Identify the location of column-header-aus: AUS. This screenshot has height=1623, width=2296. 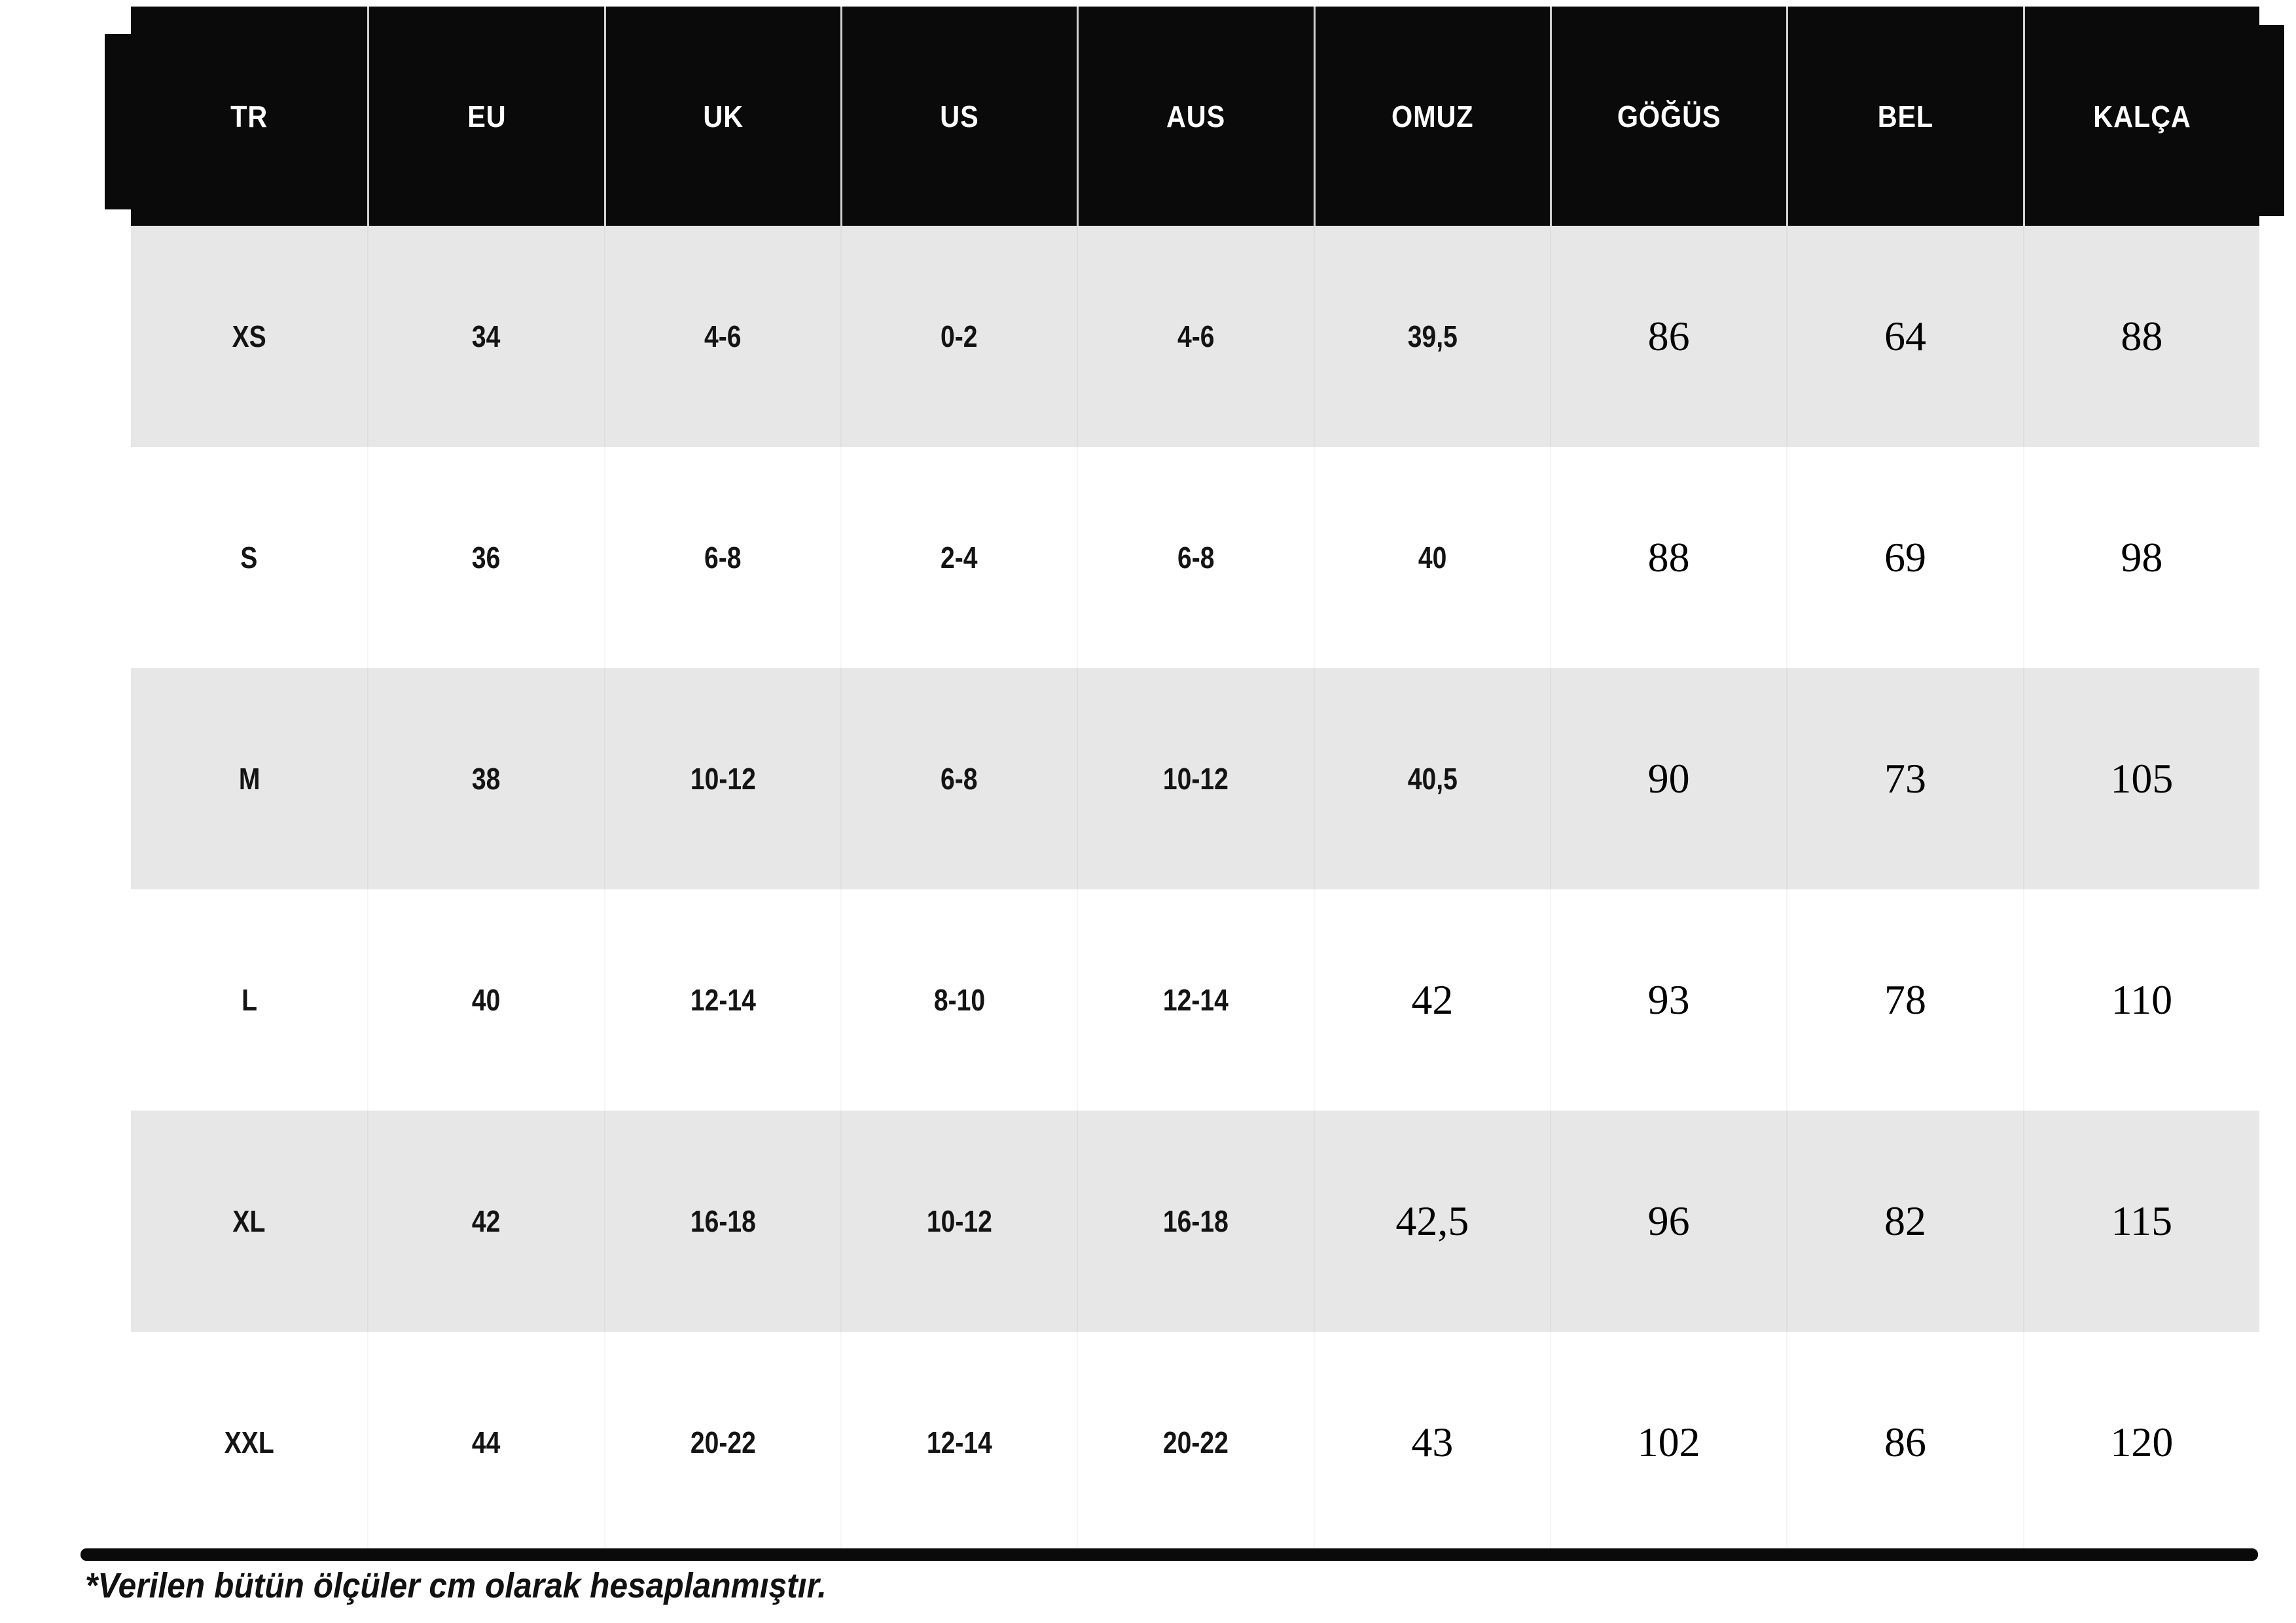
(1195, 116).